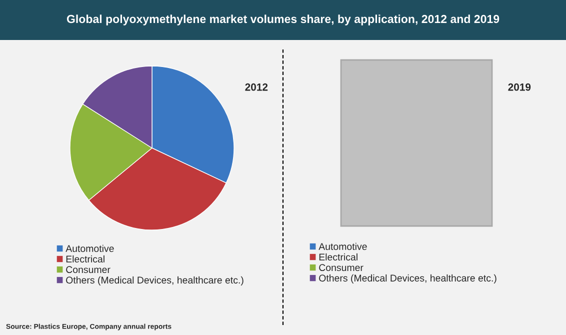 The image size is (566, 335). Describe the element at coordinates (341, 268) in the screenshot. I see `category-label: Consumer` at that location.